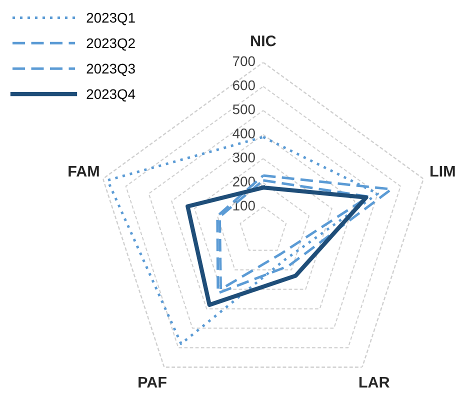 This screenshot has height=416, width=470. What do you see at coordinates (243, 109) in the screenshot?
I see `y-tick-label: 500` at bounding box center [243, 109].